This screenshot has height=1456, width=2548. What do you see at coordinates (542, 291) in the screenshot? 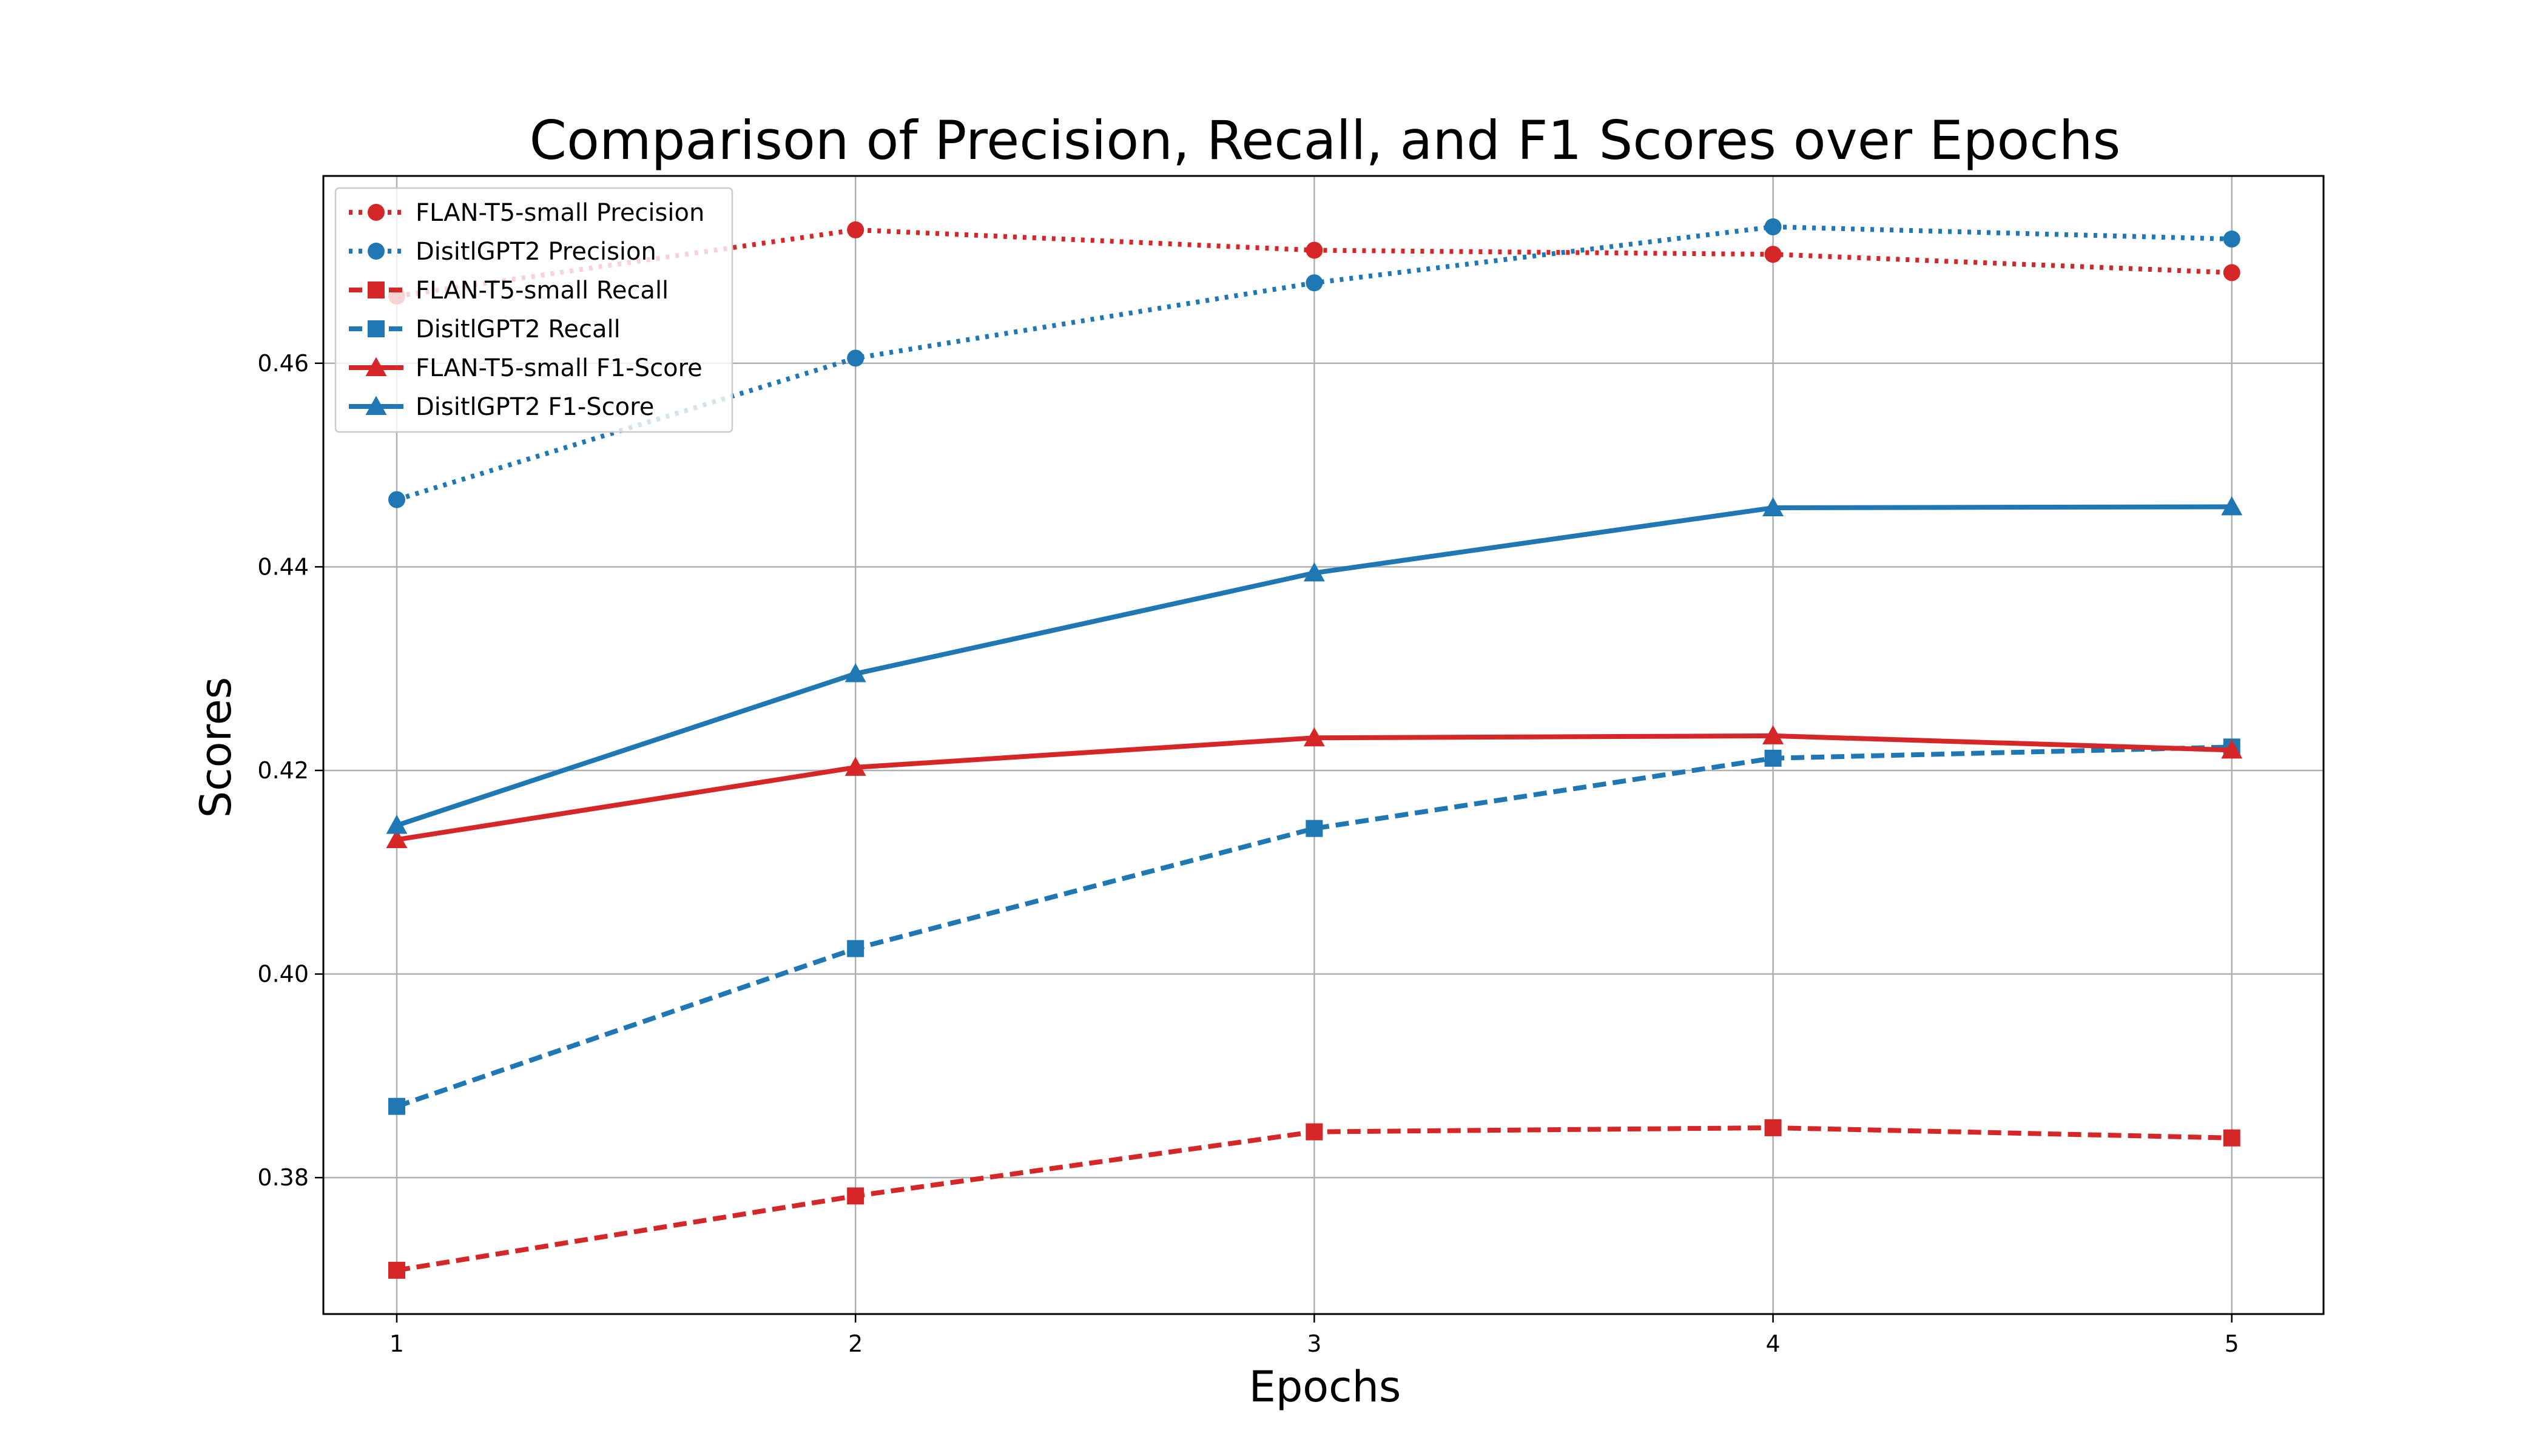
I see `legend-label: FLAN-T5-small Recall` at bounding box center [542, 291].